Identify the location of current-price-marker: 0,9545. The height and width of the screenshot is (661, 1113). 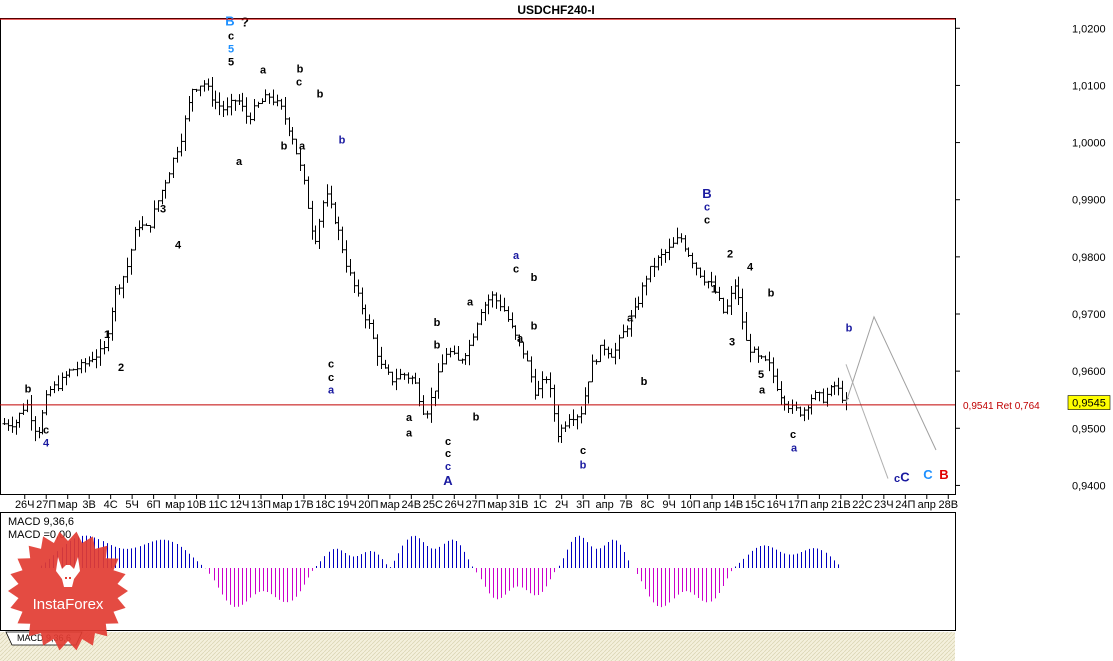
(1089, 402).